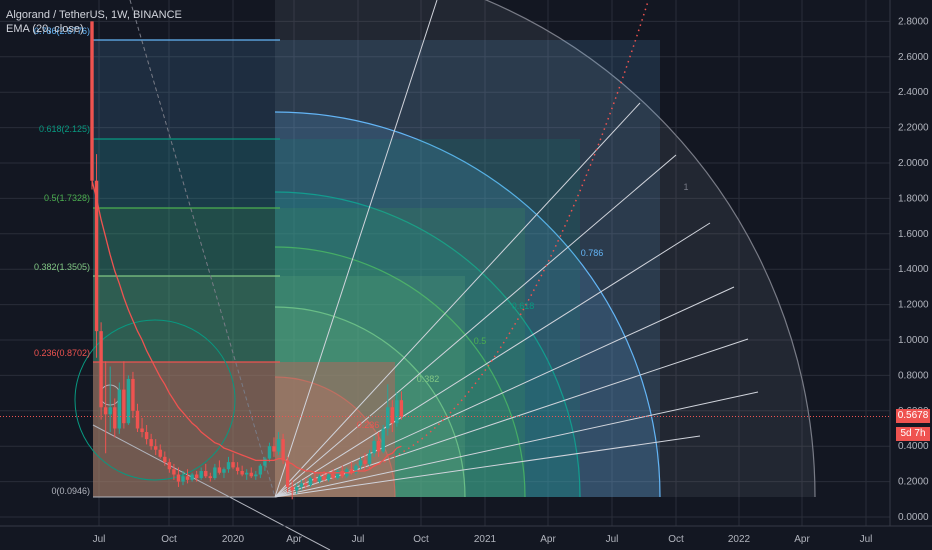  I want to click on price-axis, so click(911, 275).